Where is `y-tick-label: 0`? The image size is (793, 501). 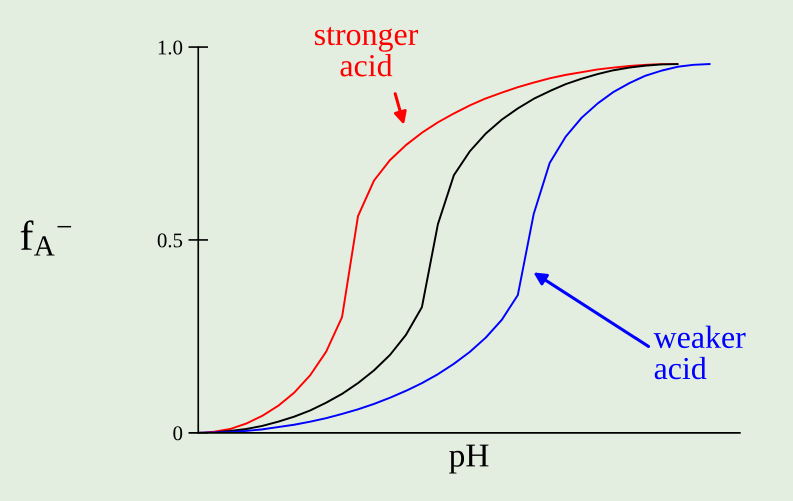
y-tick-label: 0 is located at coordinates (177, 433).